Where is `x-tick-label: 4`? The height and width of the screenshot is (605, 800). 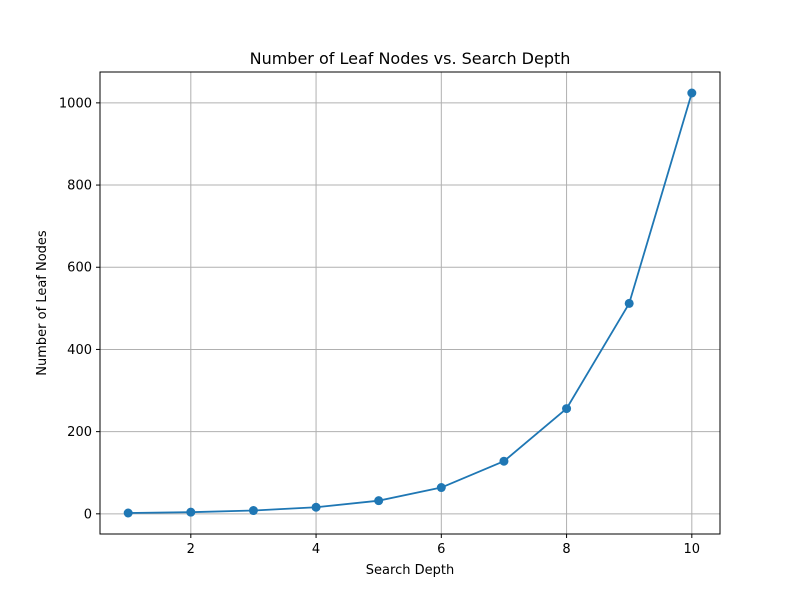
x-tick-label: 4 is located at coordinates (316, 549).